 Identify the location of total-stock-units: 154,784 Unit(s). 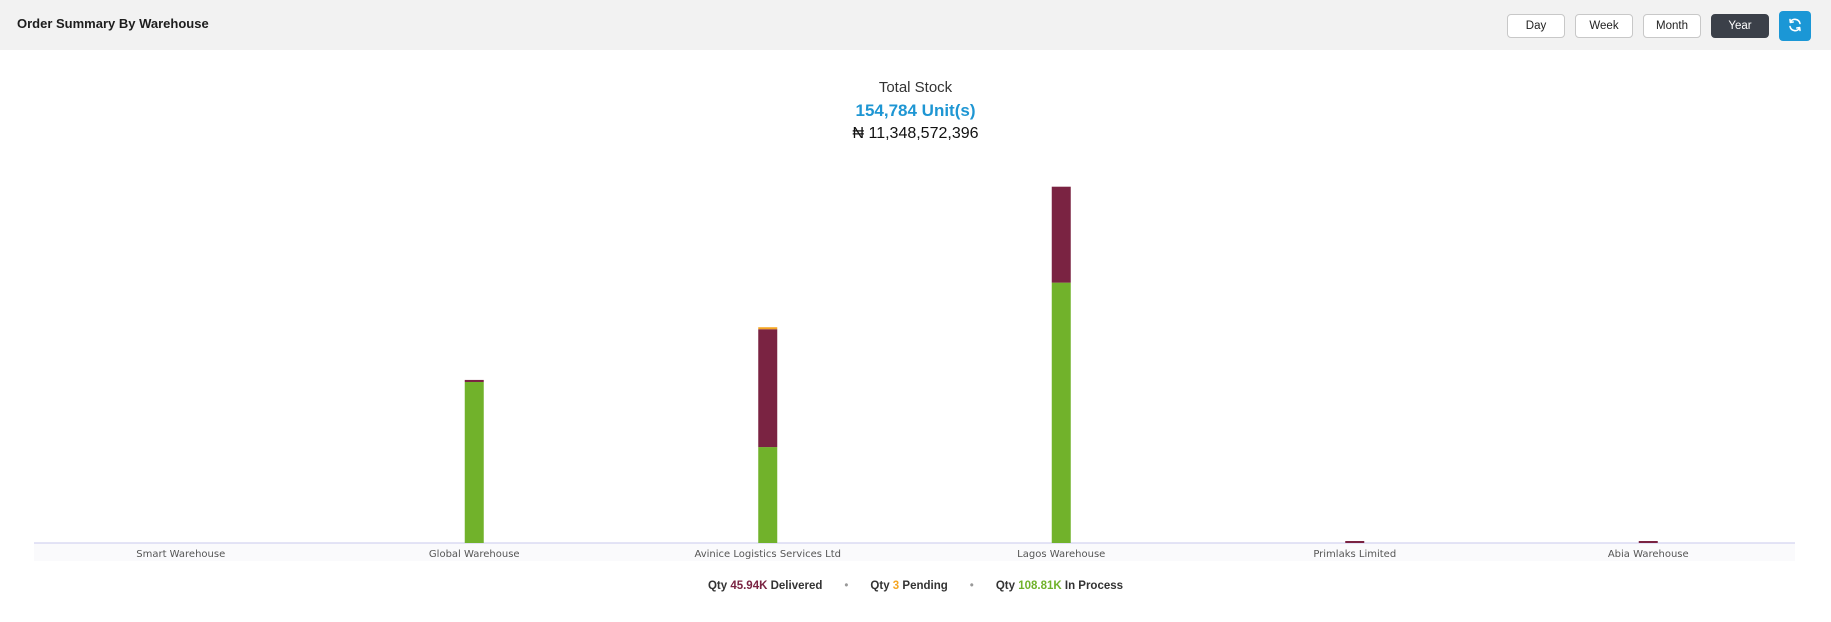
(915, 110).